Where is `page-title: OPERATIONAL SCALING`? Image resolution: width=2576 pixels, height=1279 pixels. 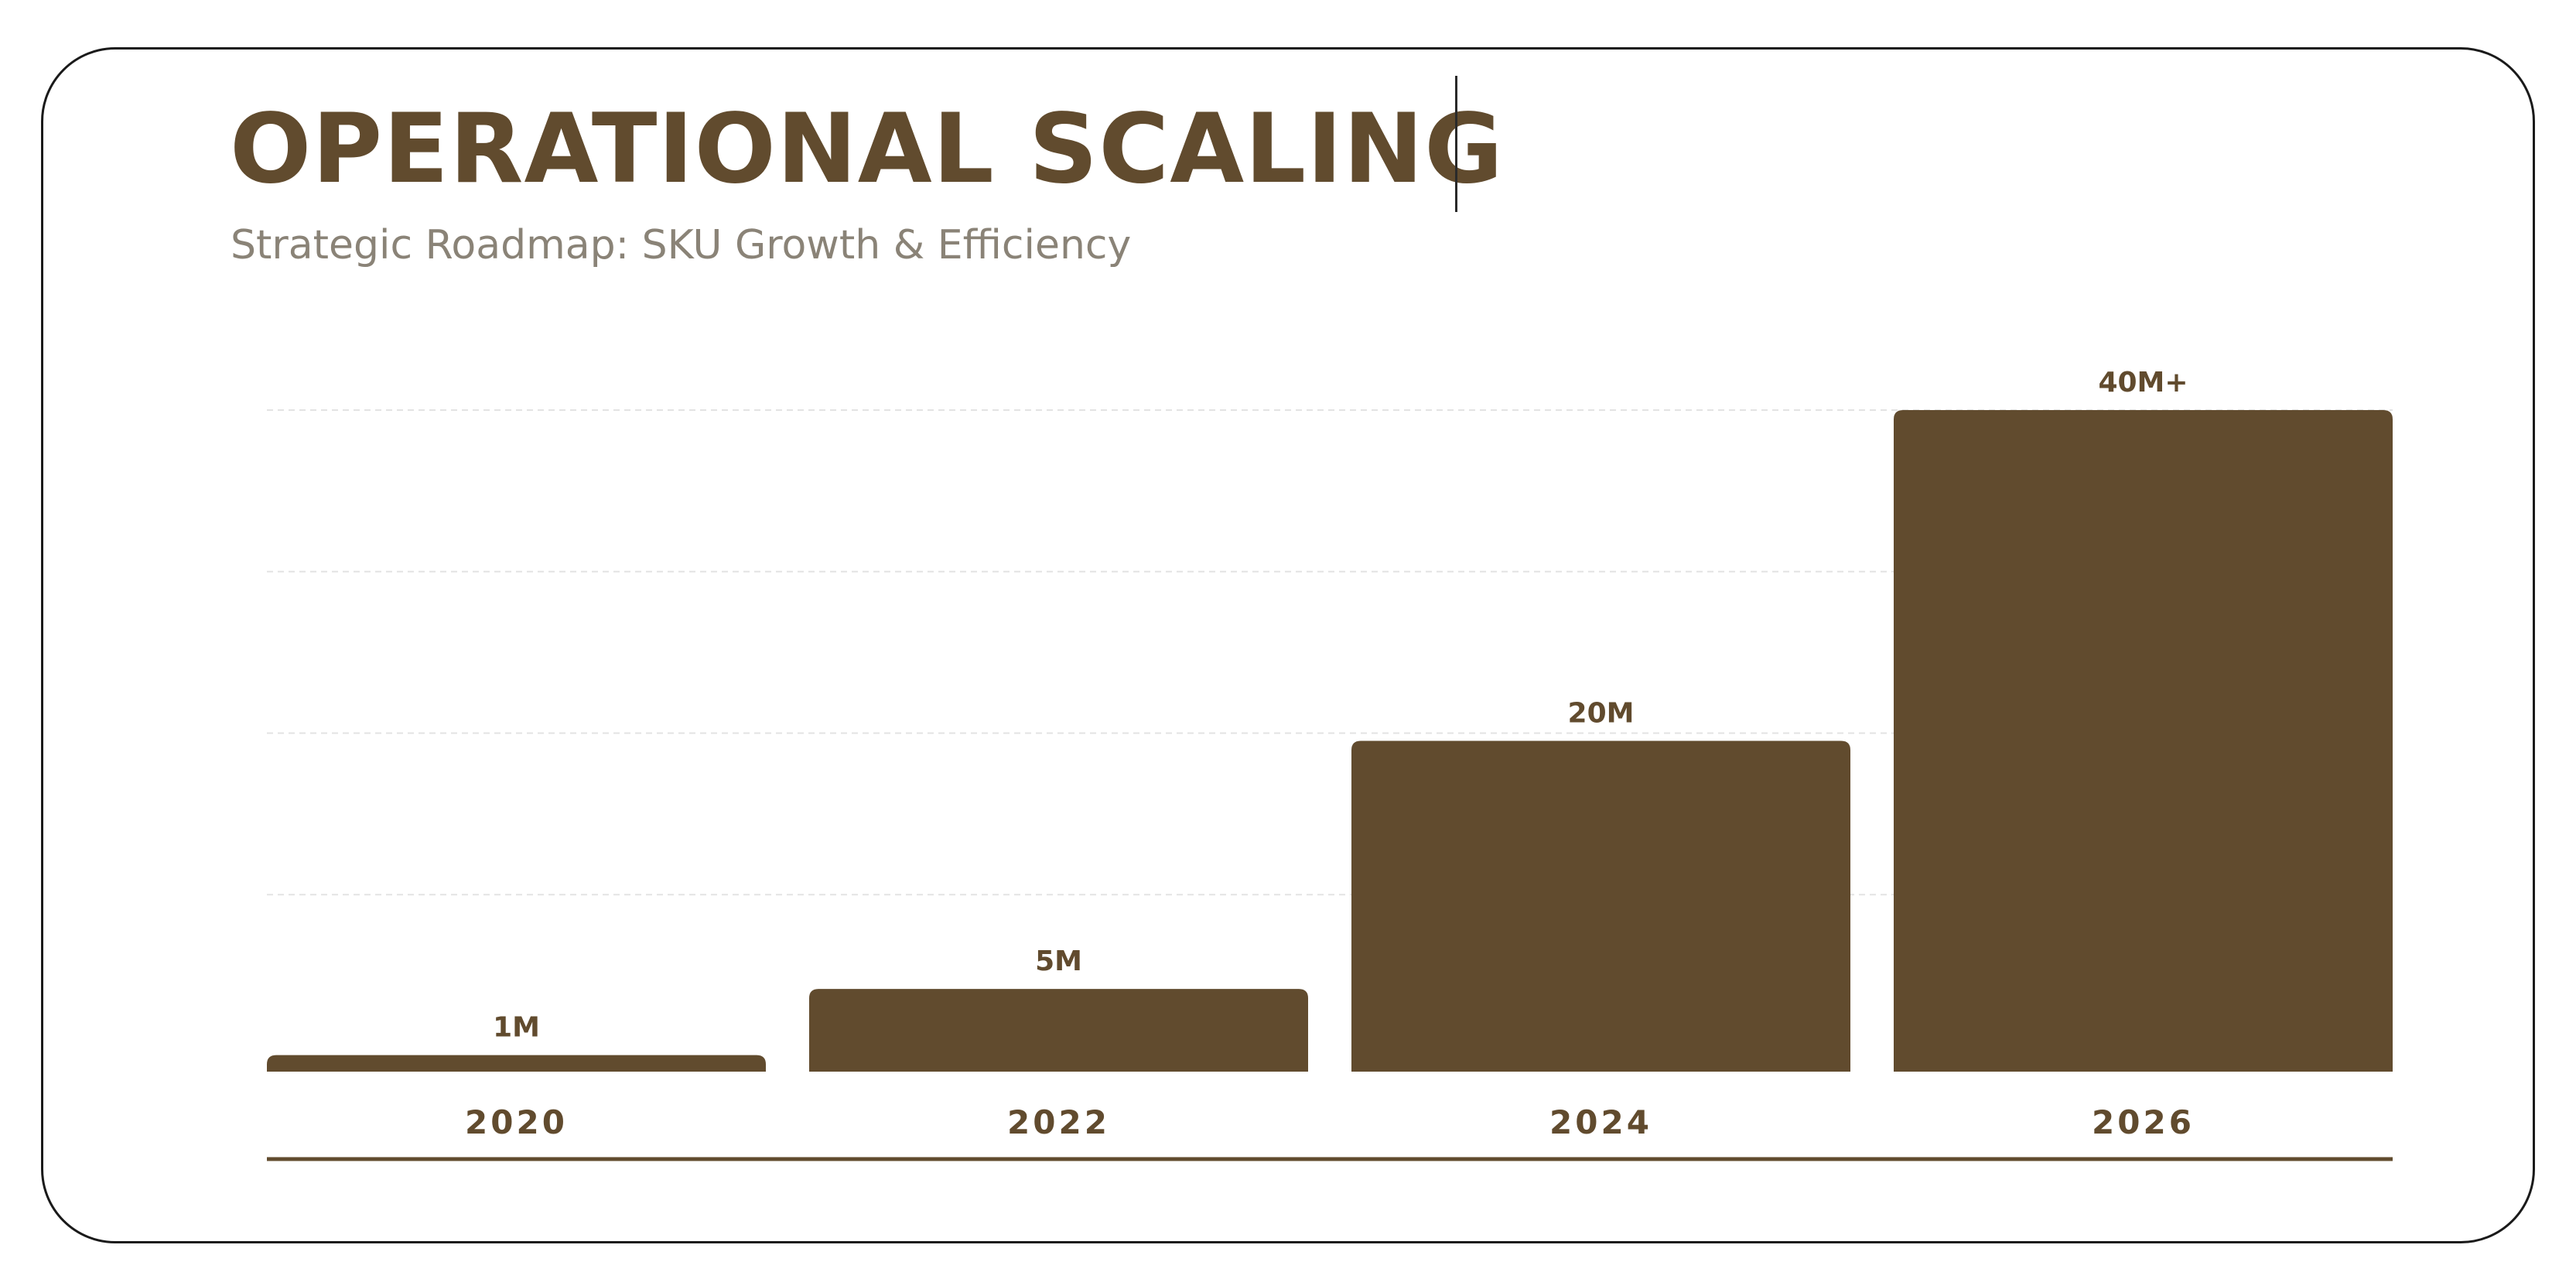 page-title: OPERATIONAL SCALING is located at coordinates (867, 149).